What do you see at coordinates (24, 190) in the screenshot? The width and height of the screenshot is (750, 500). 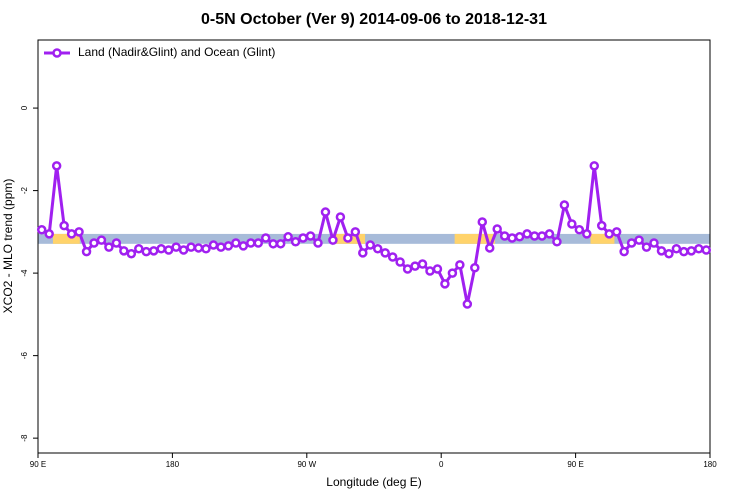 I see `y-tick-label: -2` at bounding box center [24, 190].